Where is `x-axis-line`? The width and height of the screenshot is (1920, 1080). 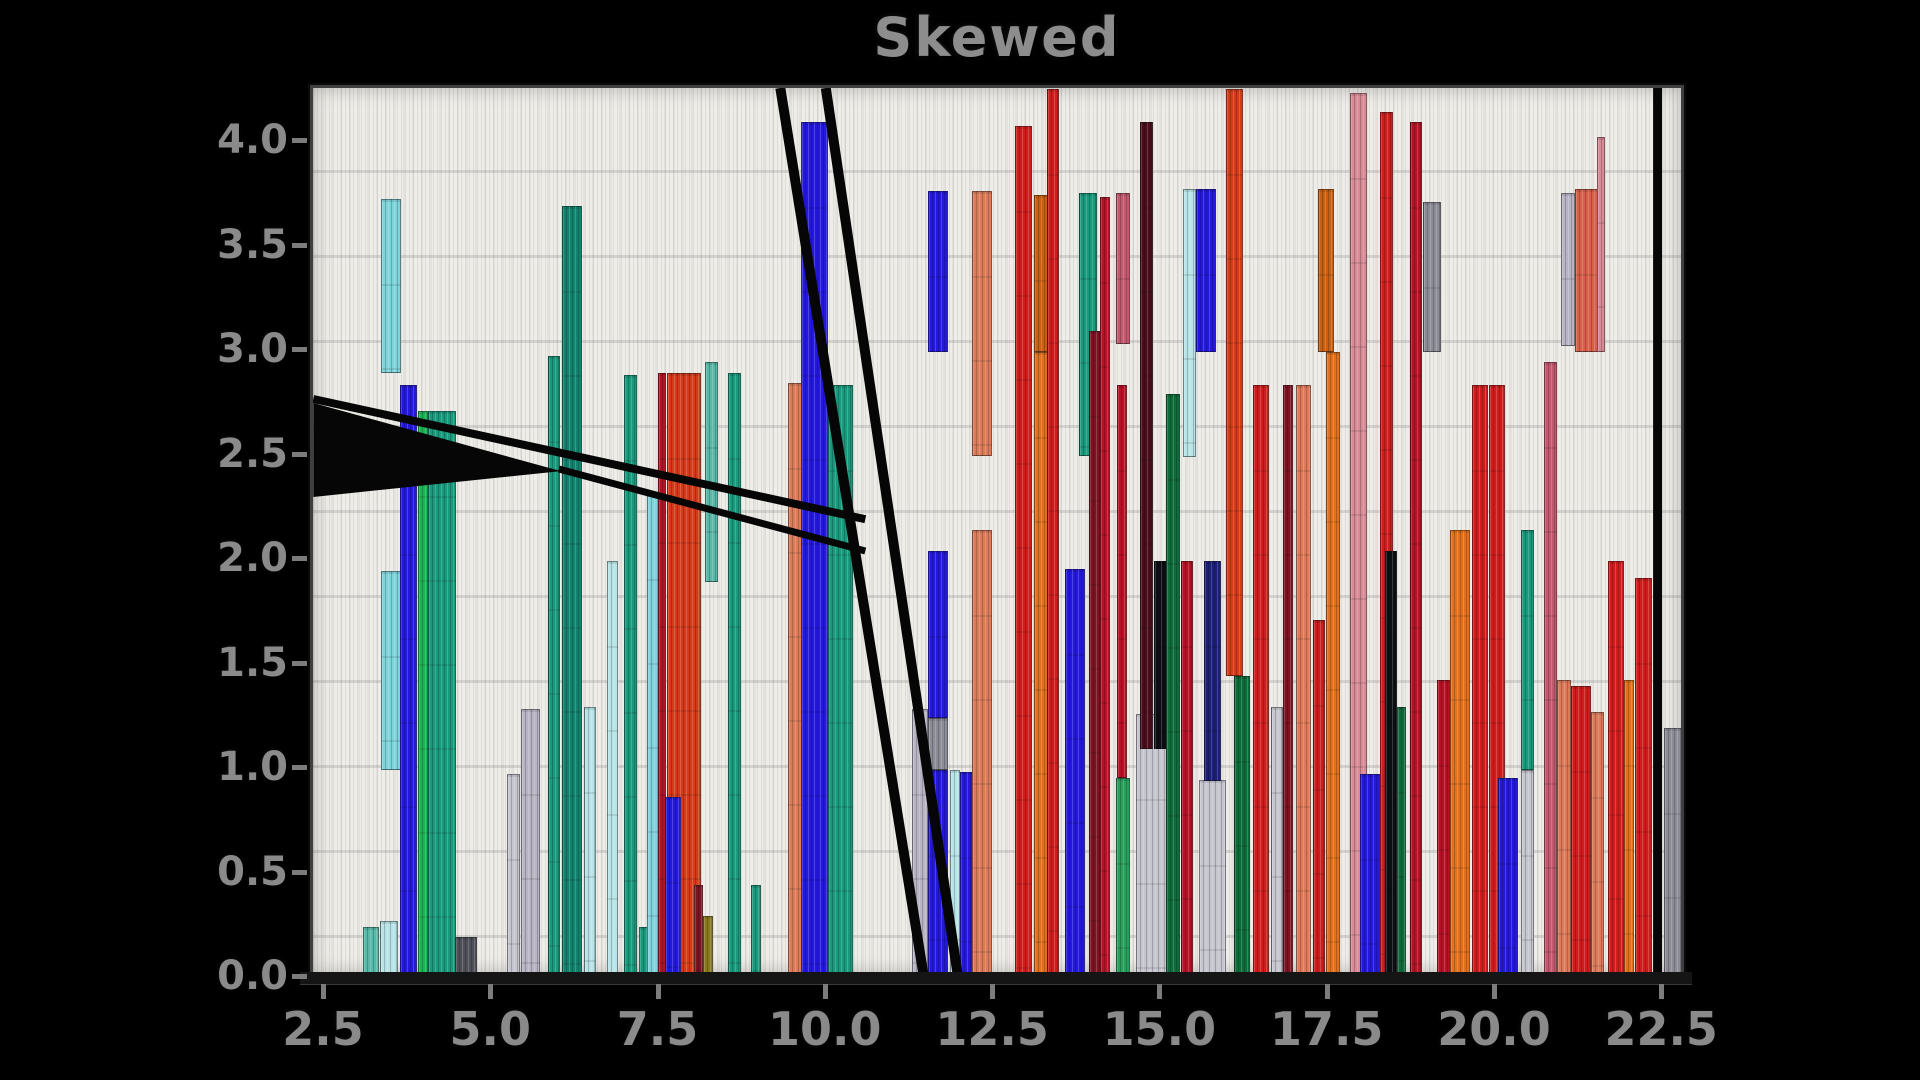 x-axis-line is located at coordinates (996, 978).